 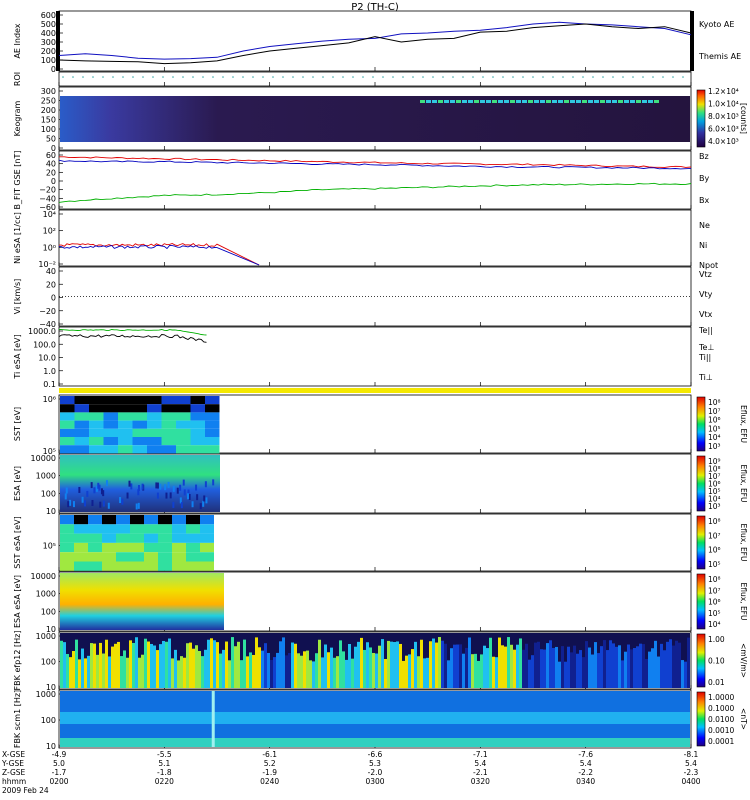 What do you see at coordinates (723, 91) in the screenshot?
I see `colorbar-tick: 1.2×10⁴` at bounding box center [723, 91].